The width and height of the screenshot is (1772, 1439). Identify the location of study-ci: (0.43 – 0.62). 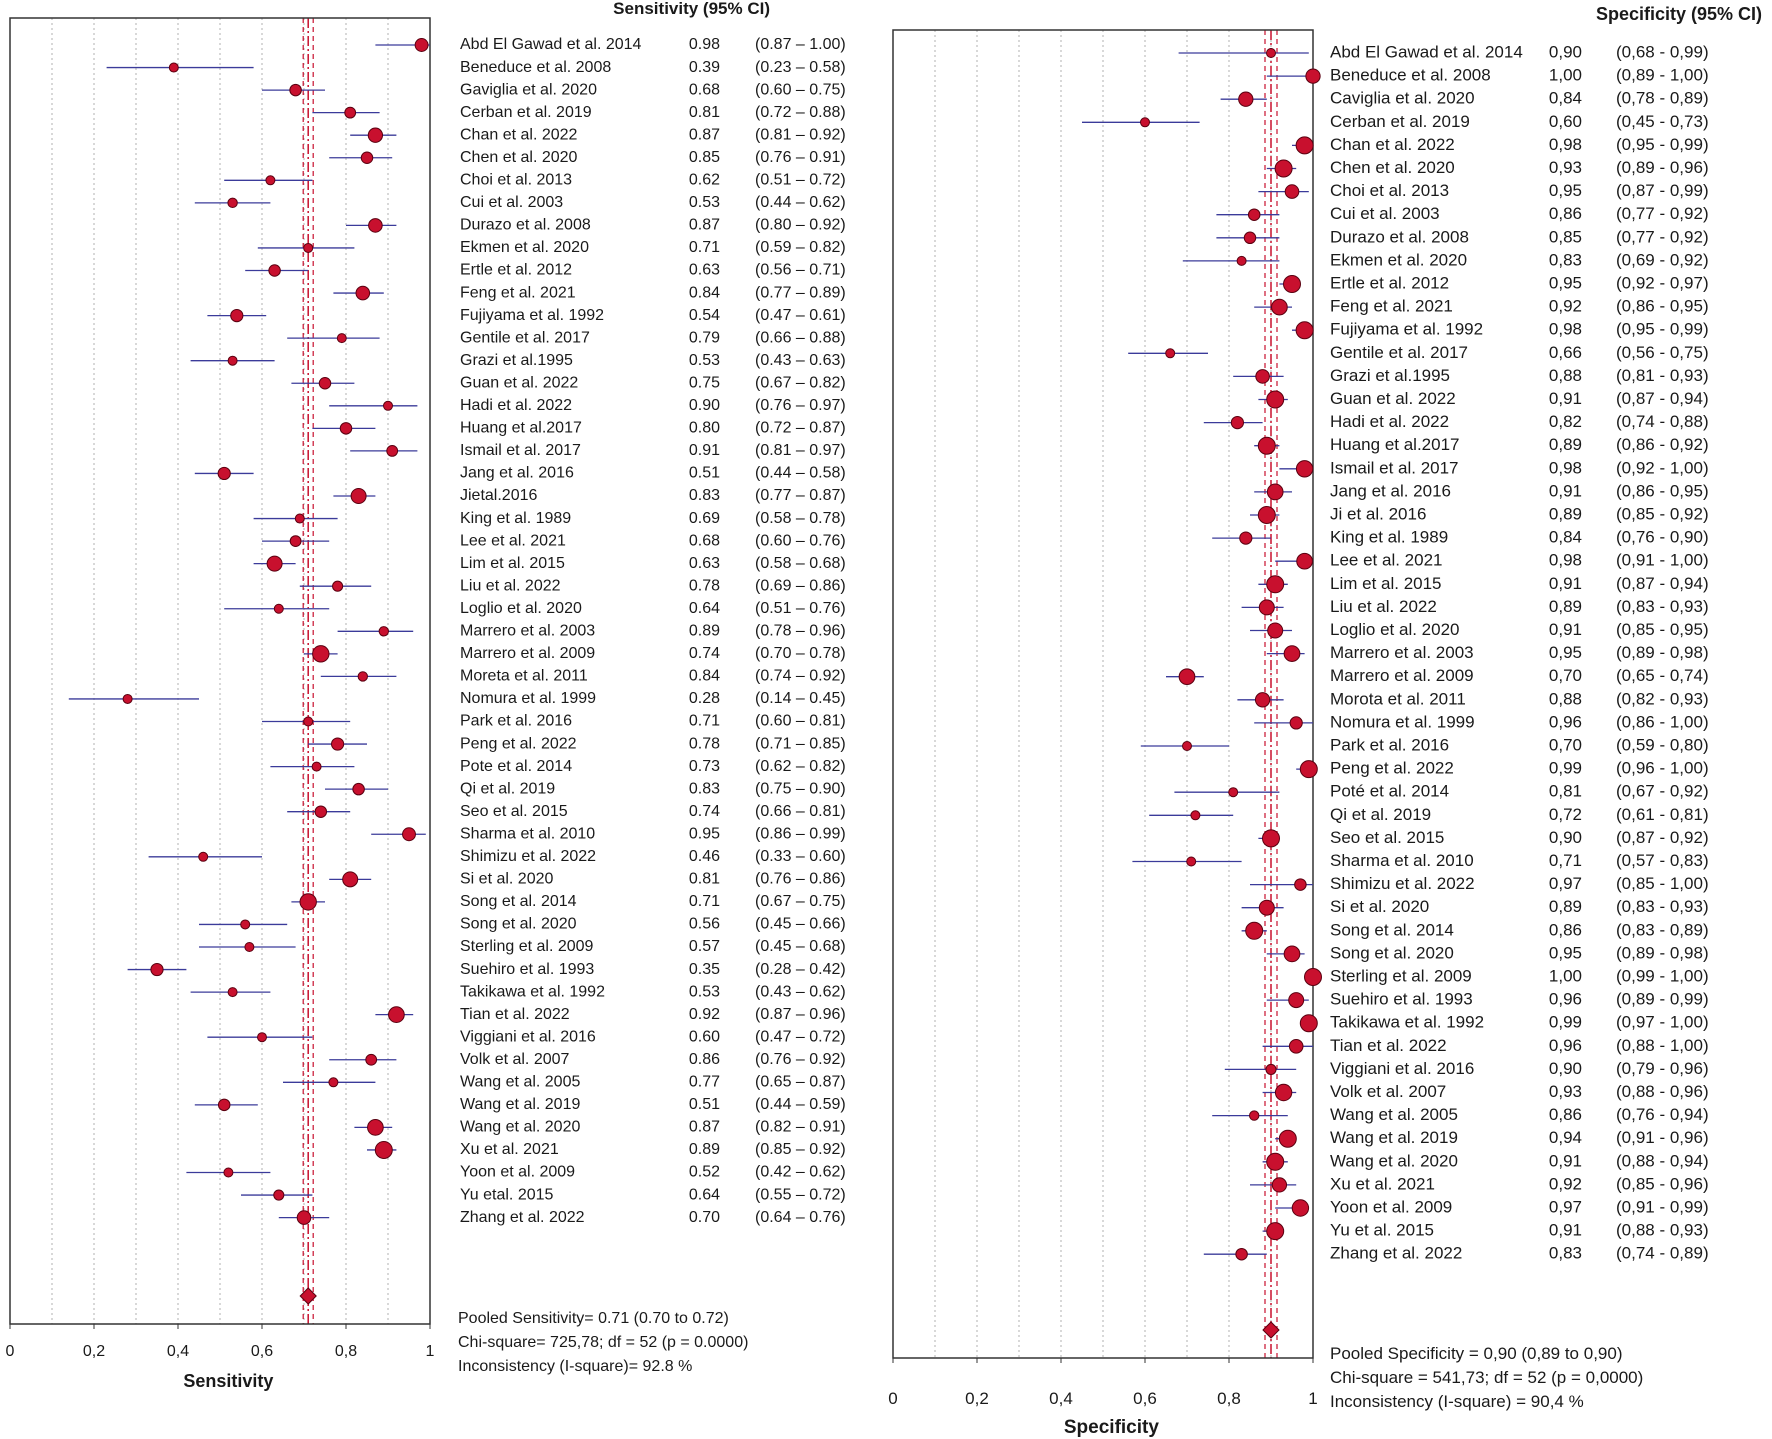
(800, 991).